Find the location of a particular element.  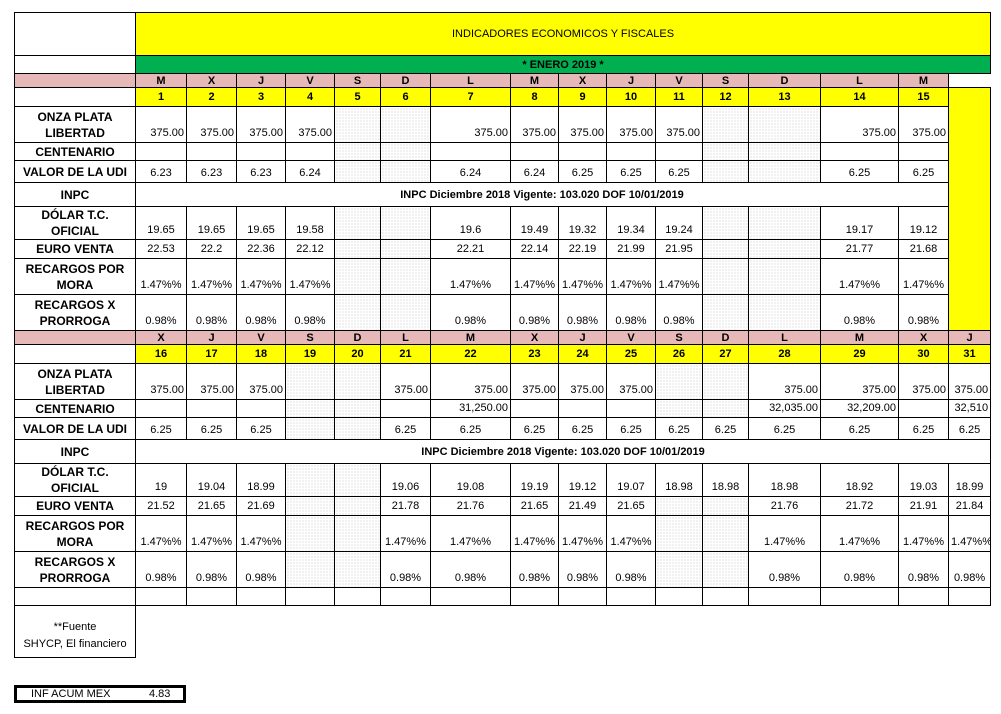

value-cell: 32,035.00 is located at coordinates (784, 408).